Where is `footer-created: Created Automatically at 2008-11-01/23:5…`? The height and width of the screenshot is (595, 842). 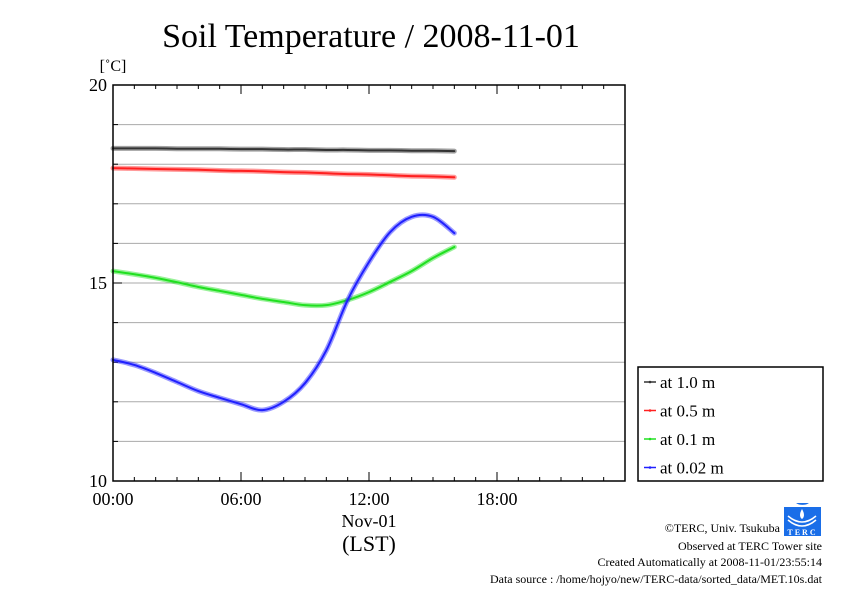
footer-created: Created Automatically at 2008-11-01/23:5… is located at coordinates (709, 562).